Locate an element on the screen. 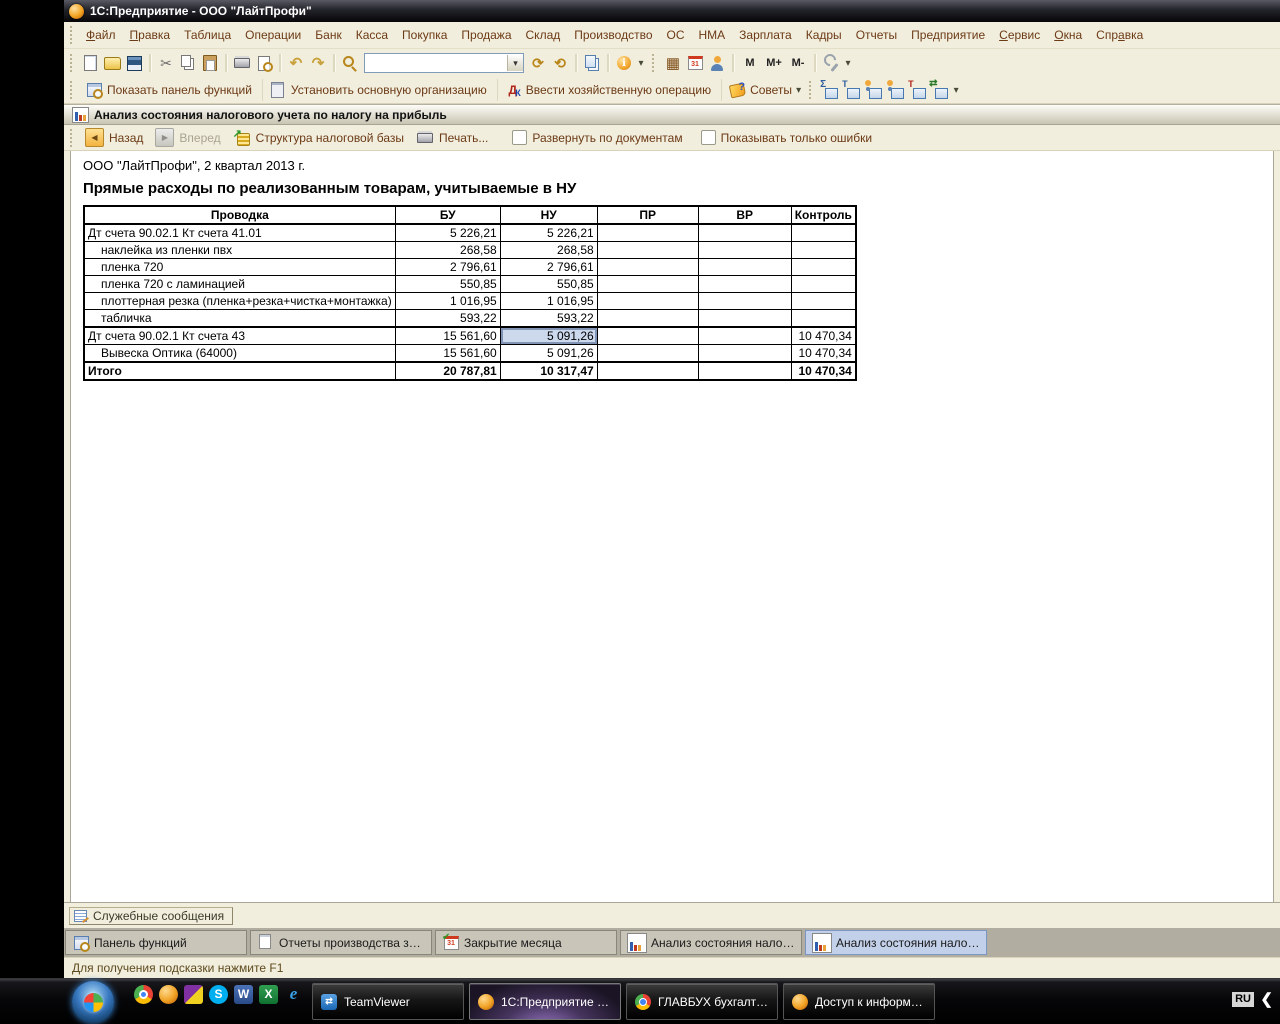 The width and height of the screenshot is (1280, 1024). cell-bu: 1 016,95 is located at coordinates (447, 301).